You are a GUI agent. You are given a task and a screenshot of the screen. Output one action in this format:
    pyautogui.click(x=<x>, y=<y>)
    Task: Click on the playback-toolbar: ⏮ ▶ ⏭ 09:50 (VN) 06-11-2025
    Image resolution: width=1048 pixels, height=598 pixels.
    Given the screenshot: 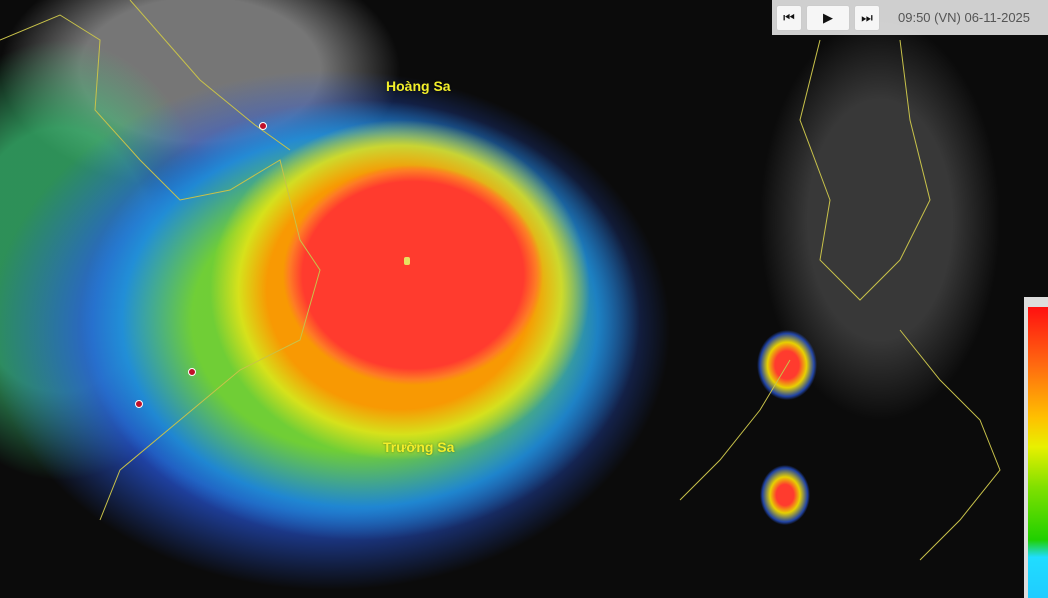 What is the action you would take?
    pyautogui.click(x=910, y=17)
    